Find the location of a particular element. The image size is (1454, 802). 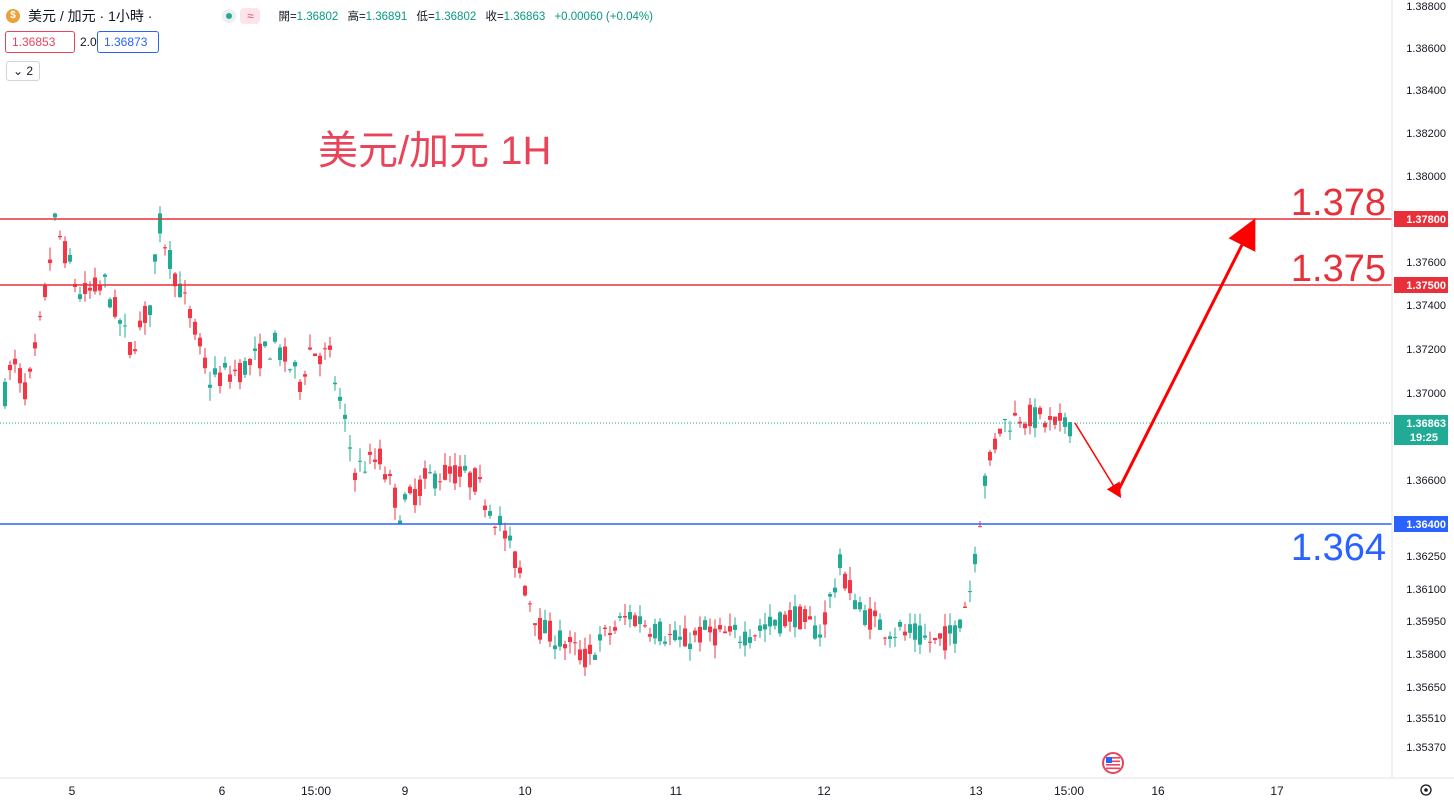

indicator-toggle: ⌄ 2 is located at coordinates (23, 71).